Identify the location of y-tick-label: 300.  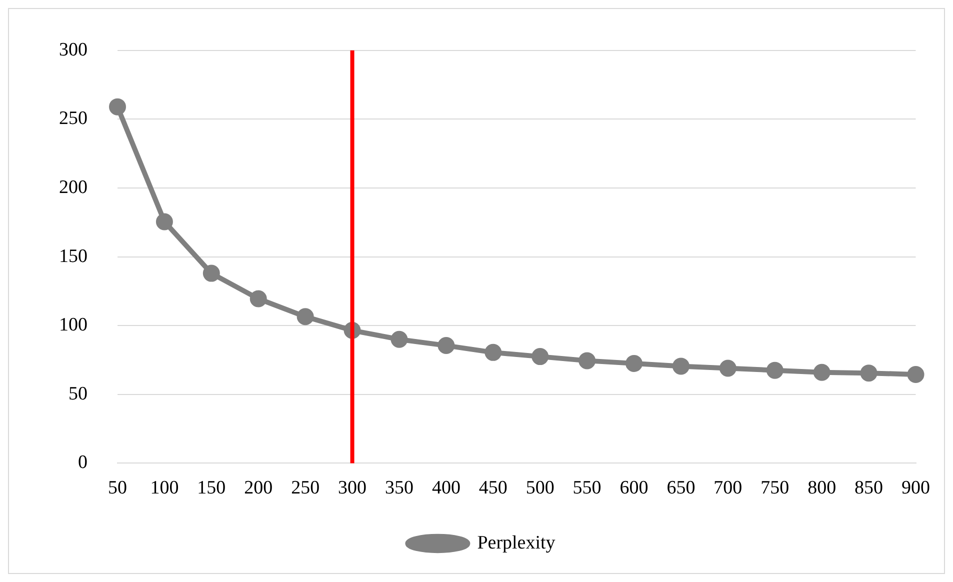
(73, 49).